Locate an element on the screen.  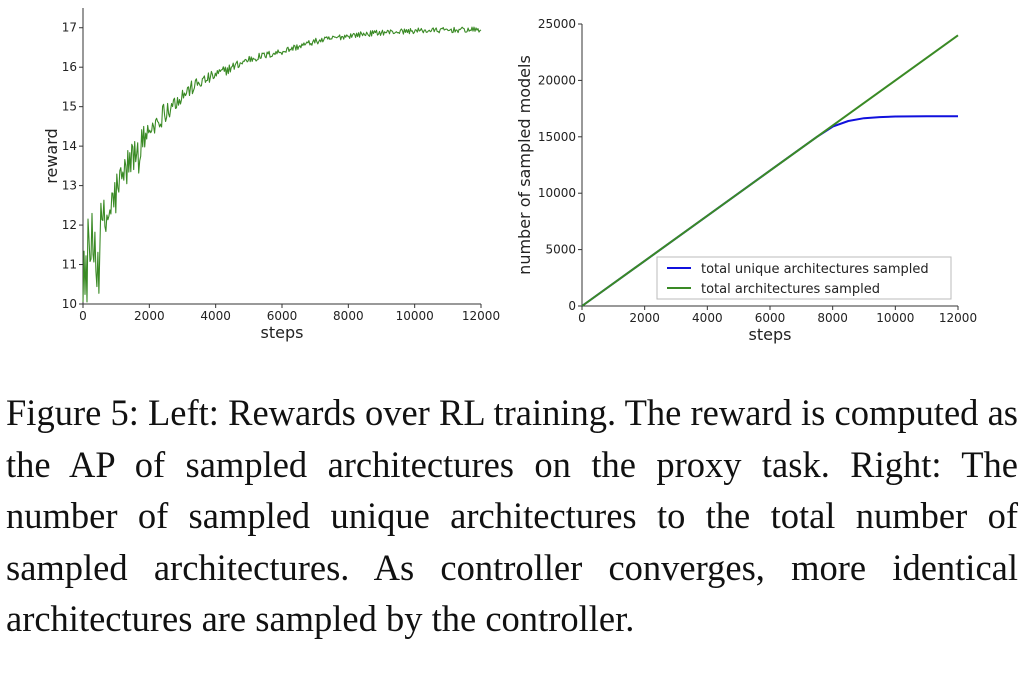
y-tick-label: 25000 is located at coordinates (557, 24).